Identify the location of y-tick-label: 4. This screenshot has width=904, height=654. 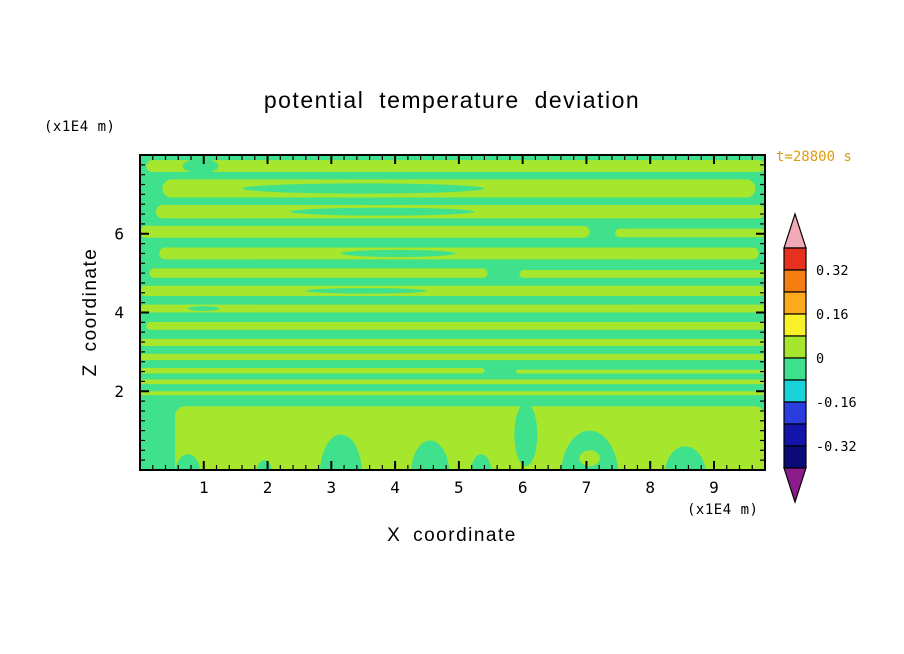
(119, 312).